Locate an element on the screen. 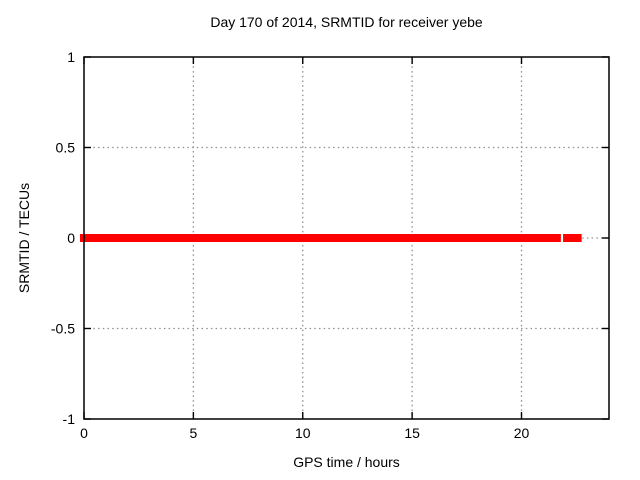 The image size is (640, 480). y-tick-label: -0.5 is located at coordinates (63, 329).